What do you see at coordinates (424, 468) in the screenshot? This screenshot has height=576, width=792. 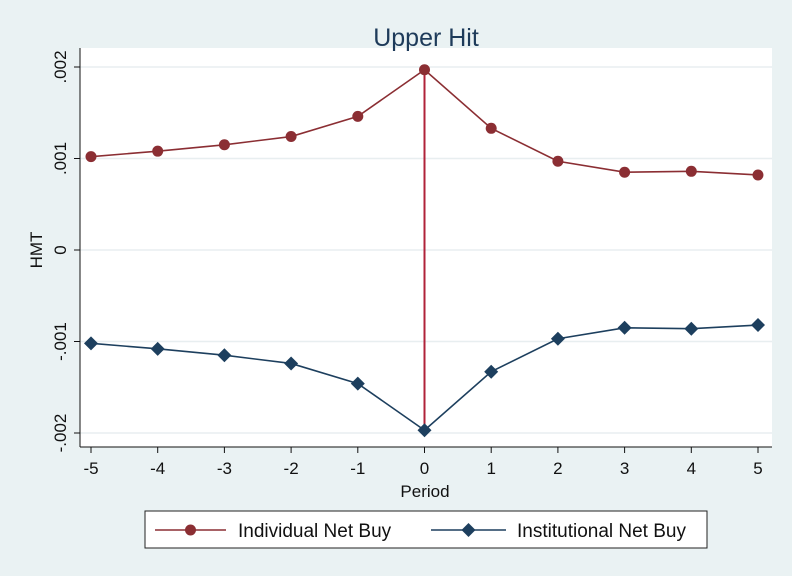 I see `x-tick-label: 0` at bounding box center [424, 468].